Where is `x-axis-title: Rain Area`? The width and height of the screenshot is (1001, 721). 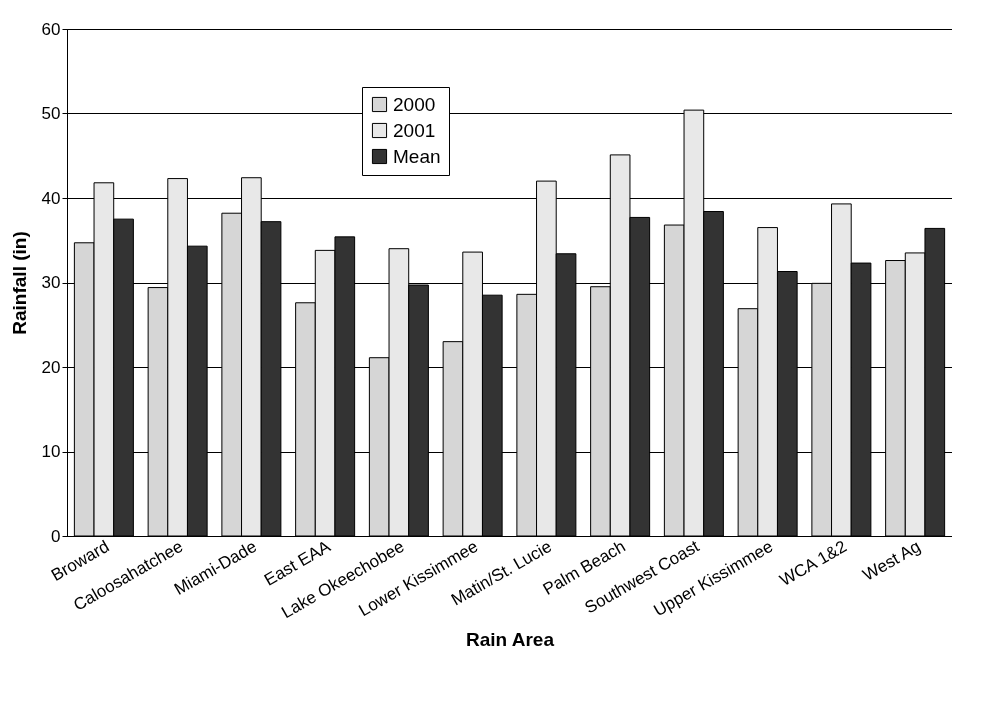 x-axis-title: Rain Area is located at coordinates (510, 640).